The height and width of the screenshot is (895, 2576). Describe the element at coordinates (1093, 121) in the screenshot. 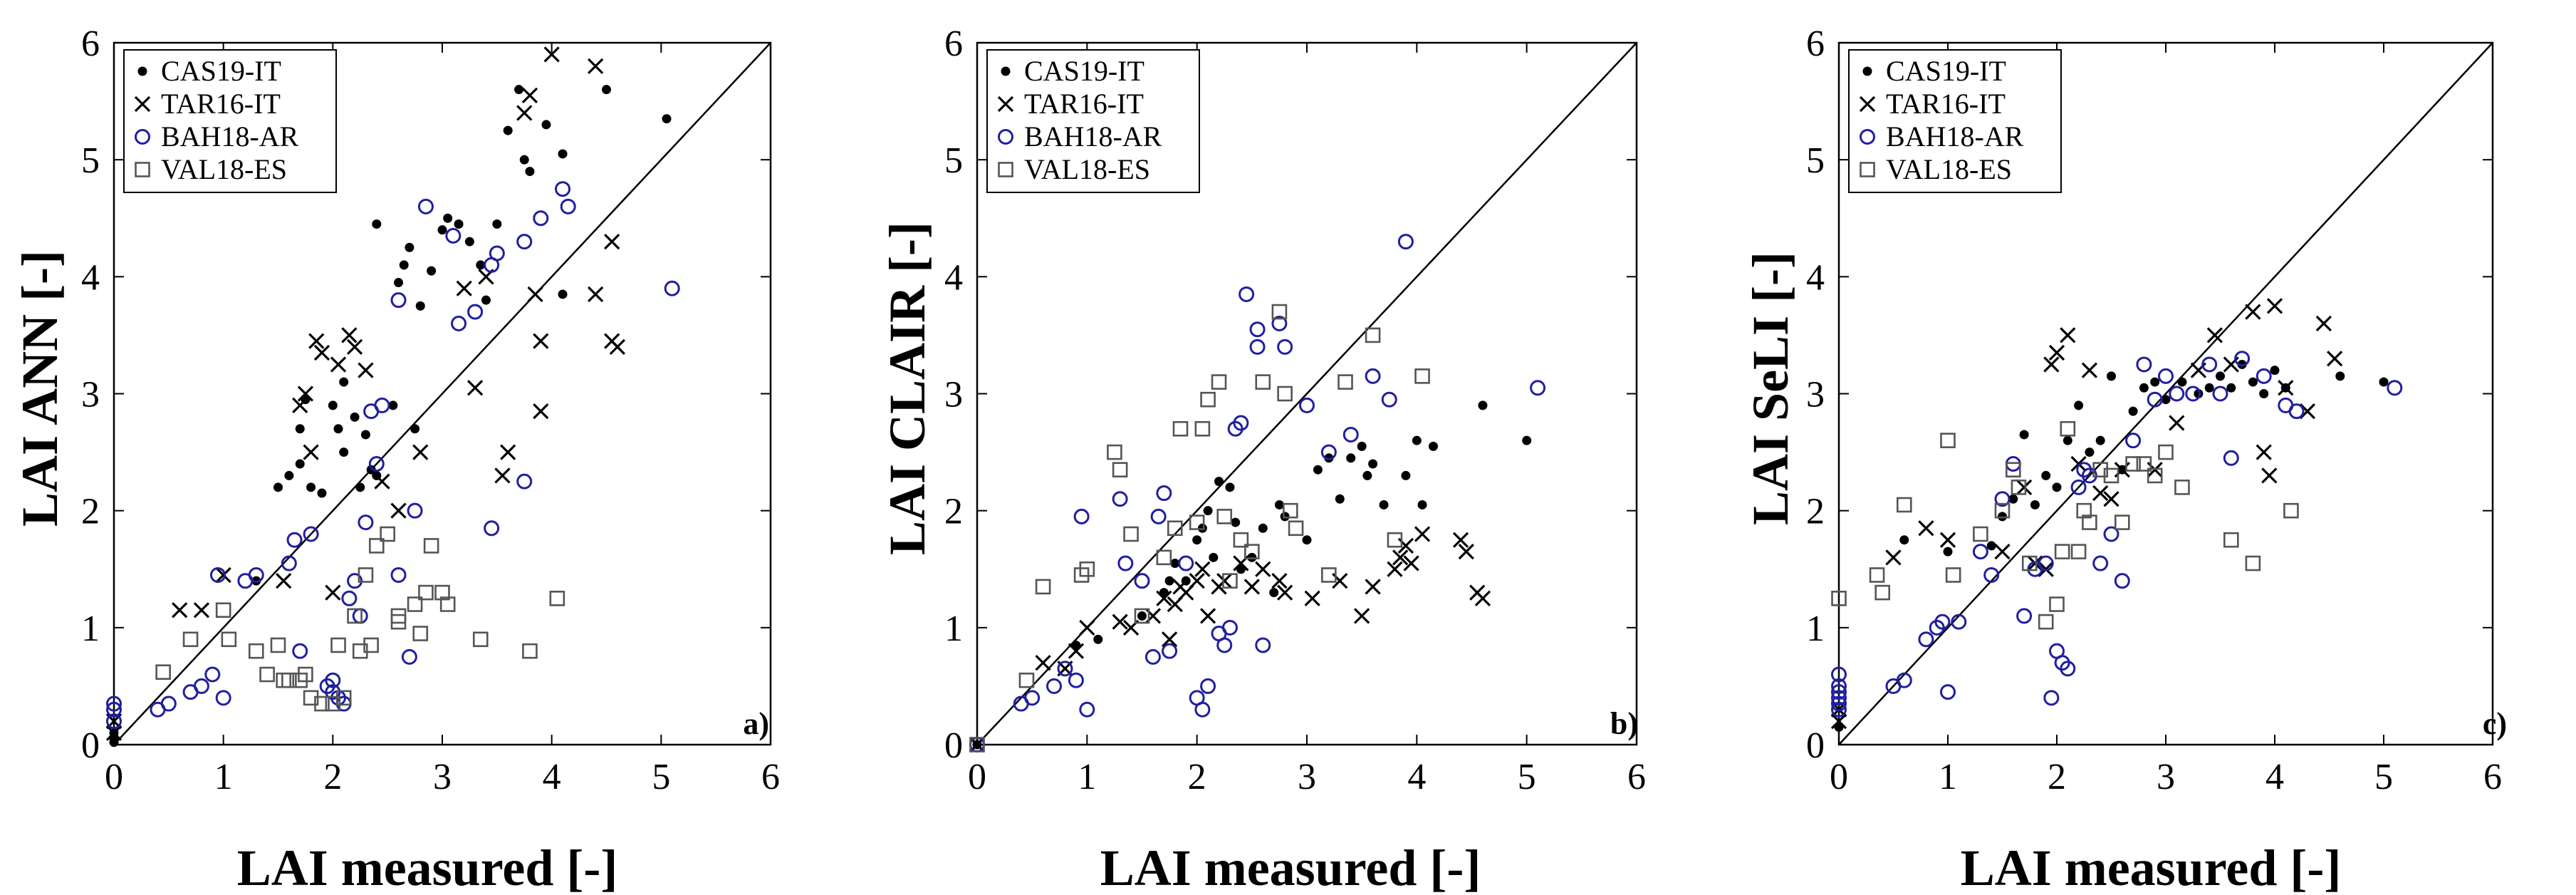

I see `legend-box` at that location.